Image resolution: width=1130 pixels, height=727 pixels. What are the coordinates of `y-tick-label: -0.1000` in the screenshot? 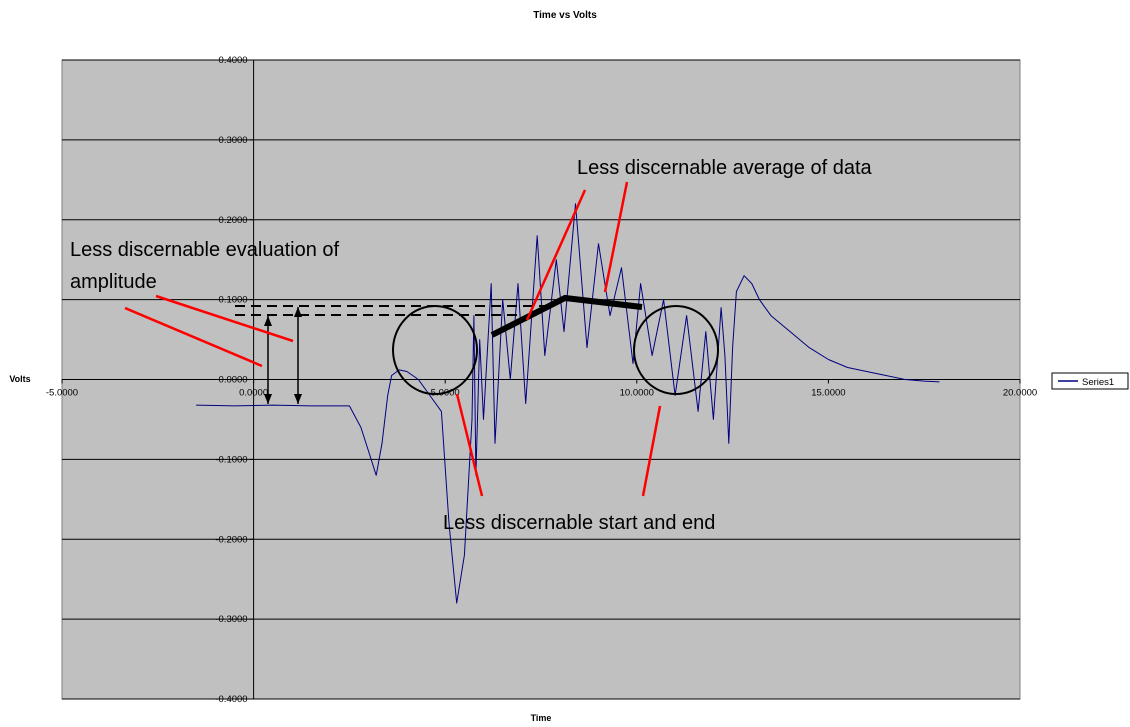 It's located at (231, 459).